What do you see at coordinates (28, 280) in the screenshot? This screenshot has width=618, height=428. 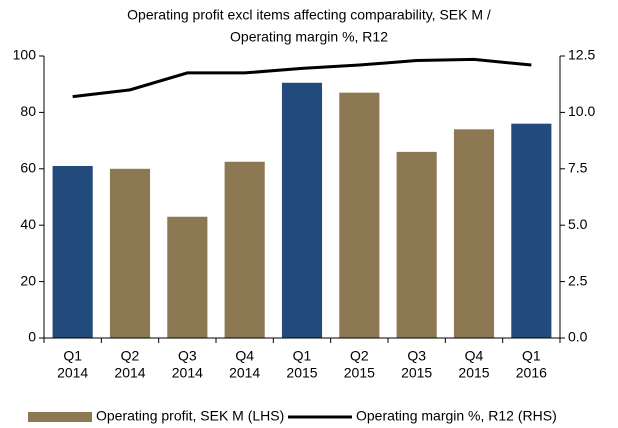 I see `y-tick-label: 20` at bounding box center [28, 280].